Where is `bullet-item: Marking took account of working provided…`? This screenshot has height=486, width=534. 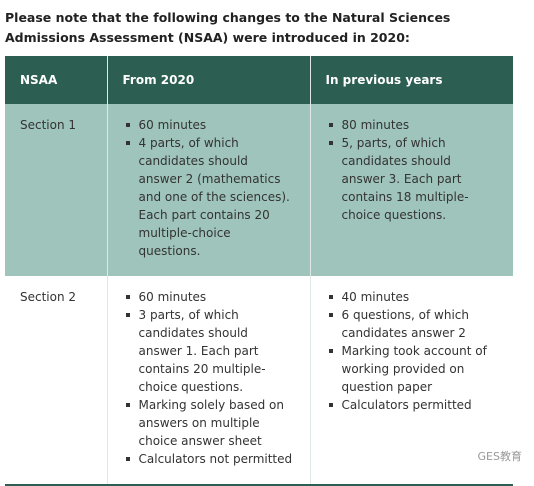 bullet-item: Marking took account of working provided… is located at coordinates (413, 369).